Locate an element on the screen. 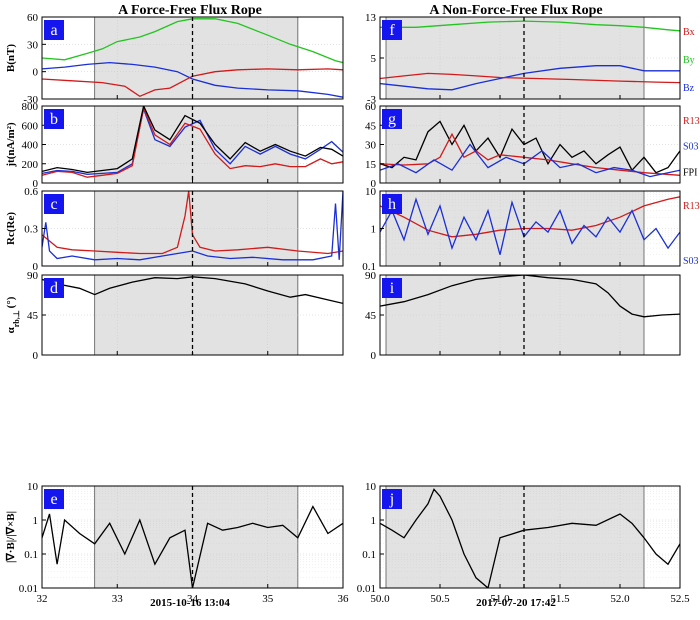  xtick-label: 50.0 is located at coordinates (380, 599).